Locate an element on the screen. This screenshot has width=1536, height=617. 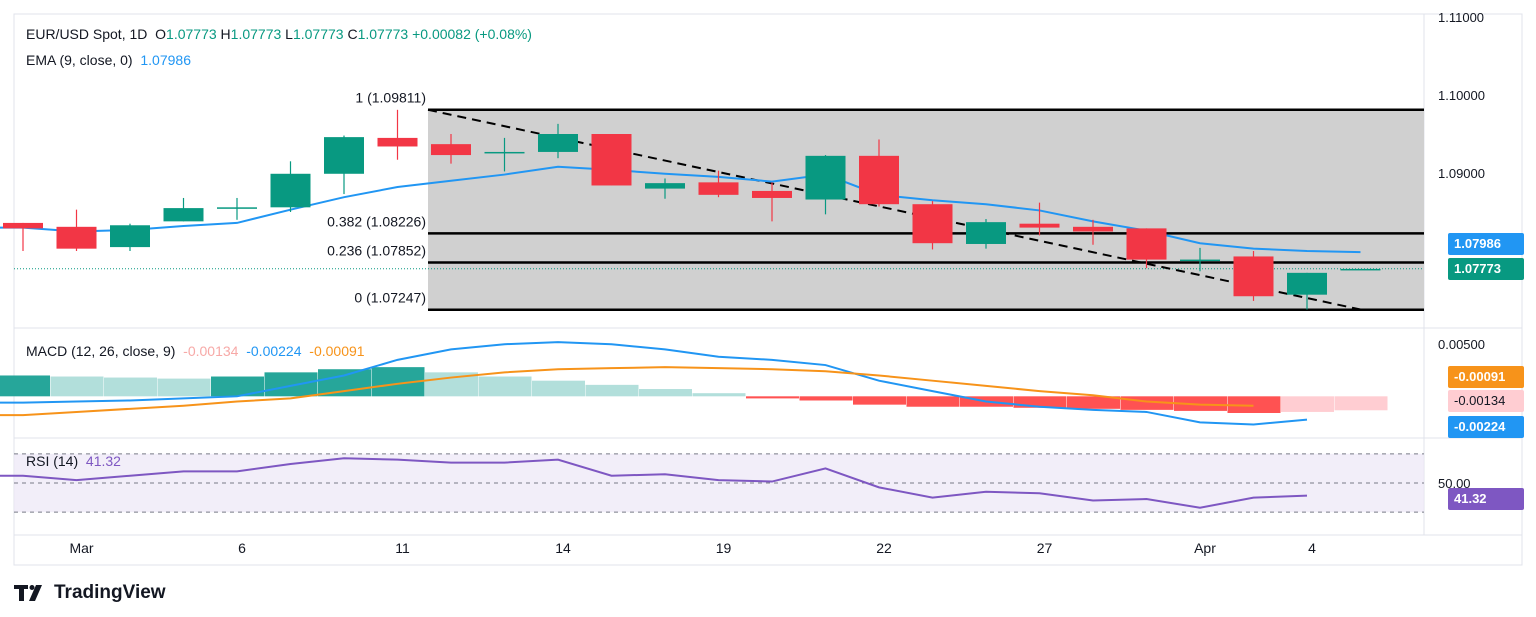
ema-legend: EMA (9, close, 0) 1.07986 is located at coordinates (108, 60).